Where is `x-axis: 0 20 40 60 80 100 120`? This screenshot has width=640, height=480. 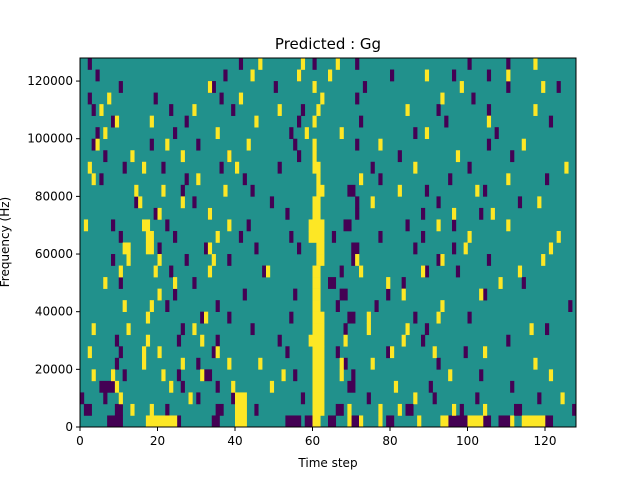 x-axis: 0 20 40 60 80 100 120 is located at coordinates (316, 437).